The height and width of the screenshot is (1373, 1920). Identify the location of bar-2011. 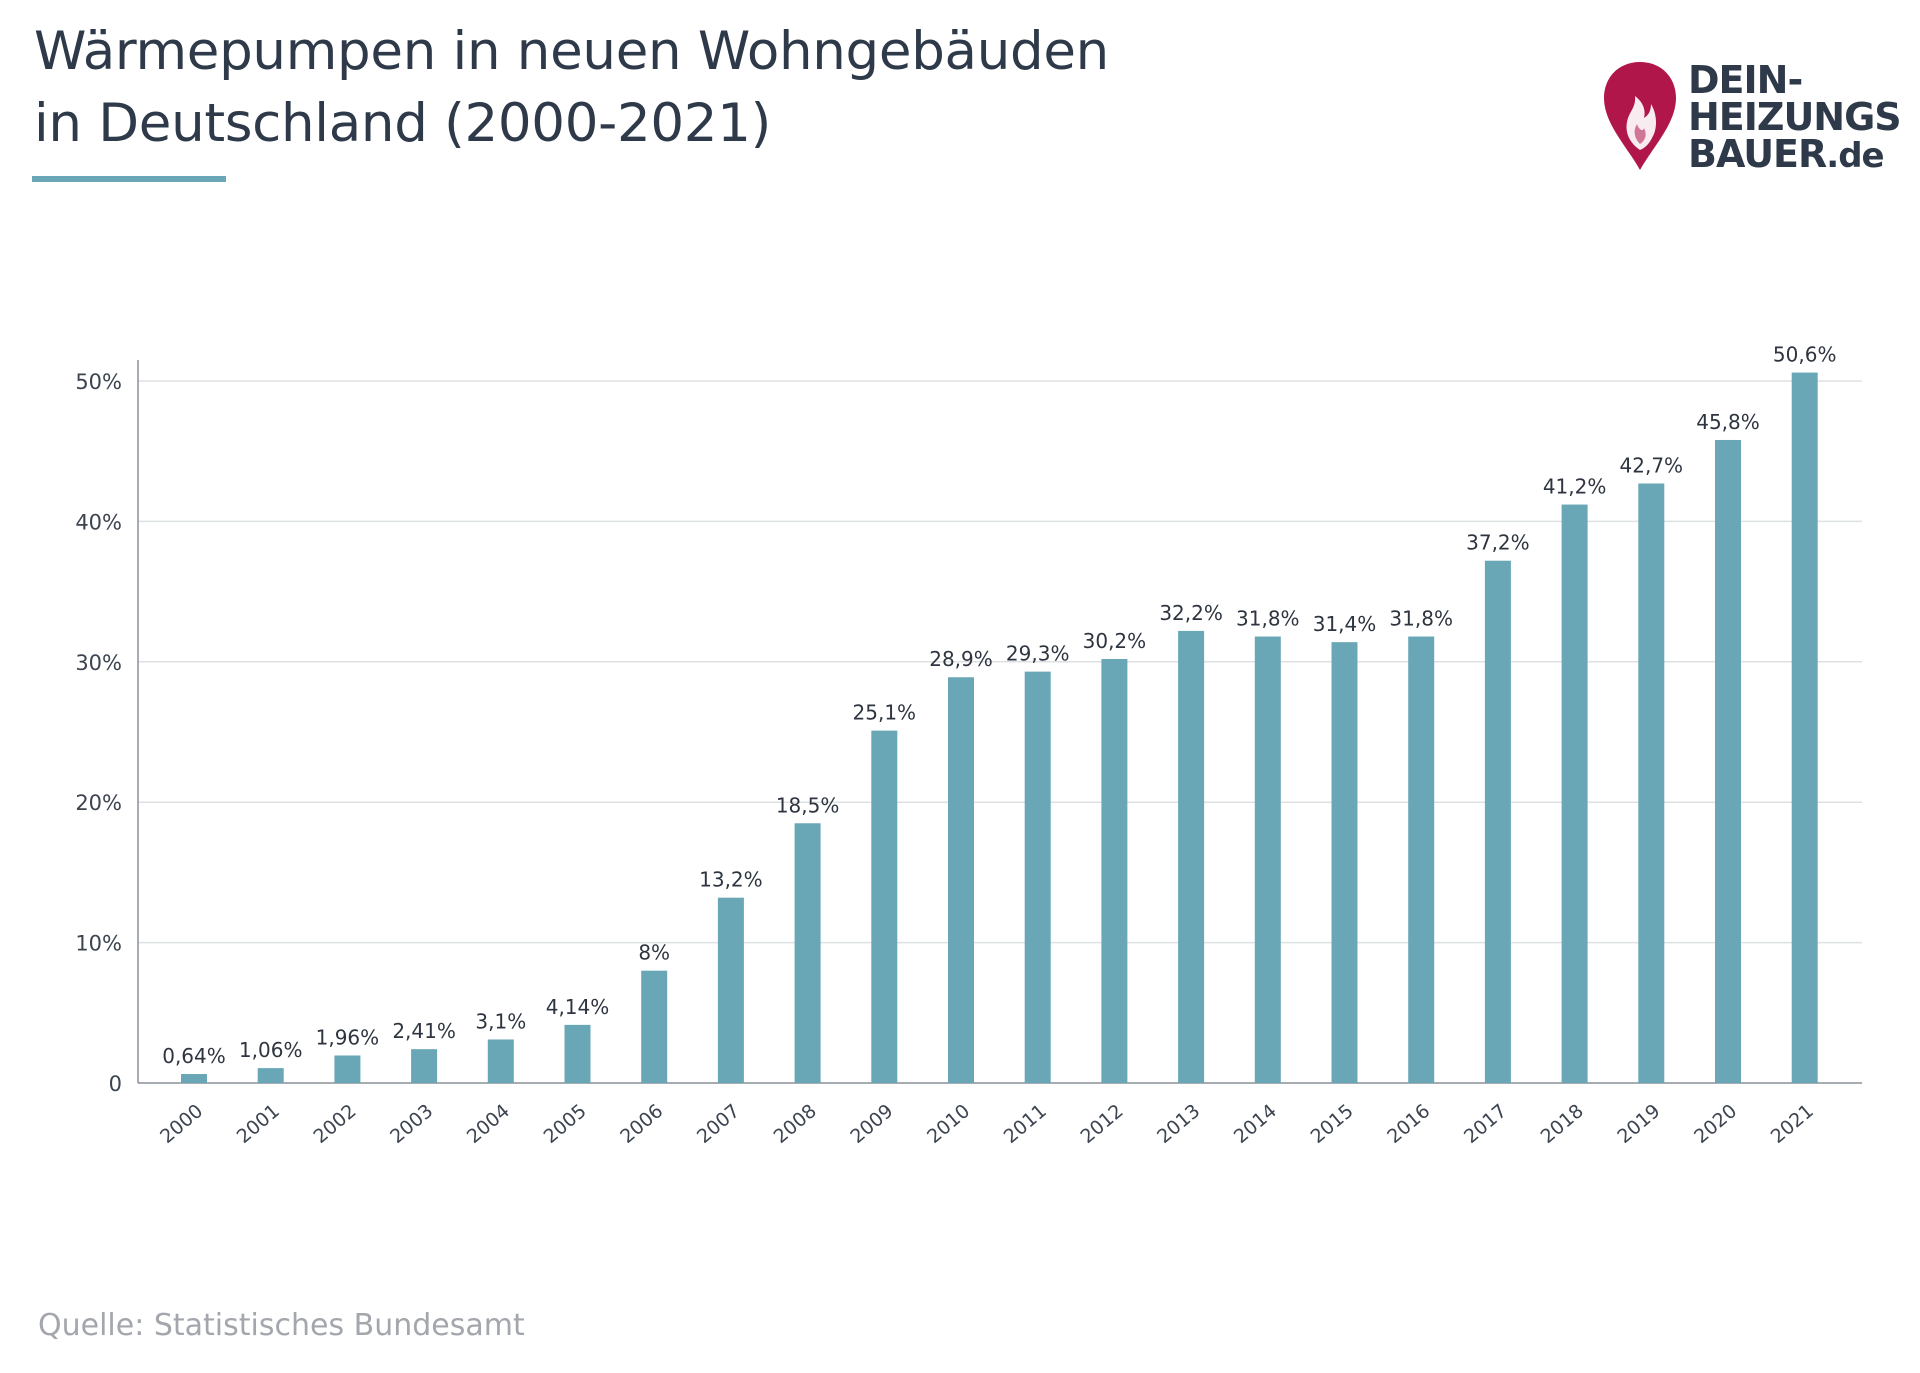
(1037, 877).